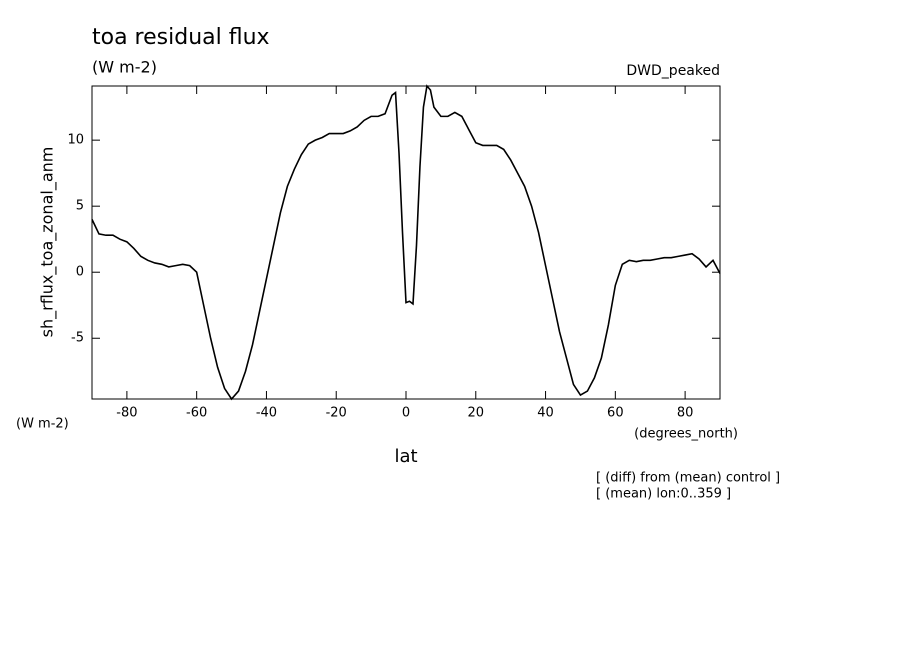  I want to click on x-tick-label: 40, so click(545, 413).